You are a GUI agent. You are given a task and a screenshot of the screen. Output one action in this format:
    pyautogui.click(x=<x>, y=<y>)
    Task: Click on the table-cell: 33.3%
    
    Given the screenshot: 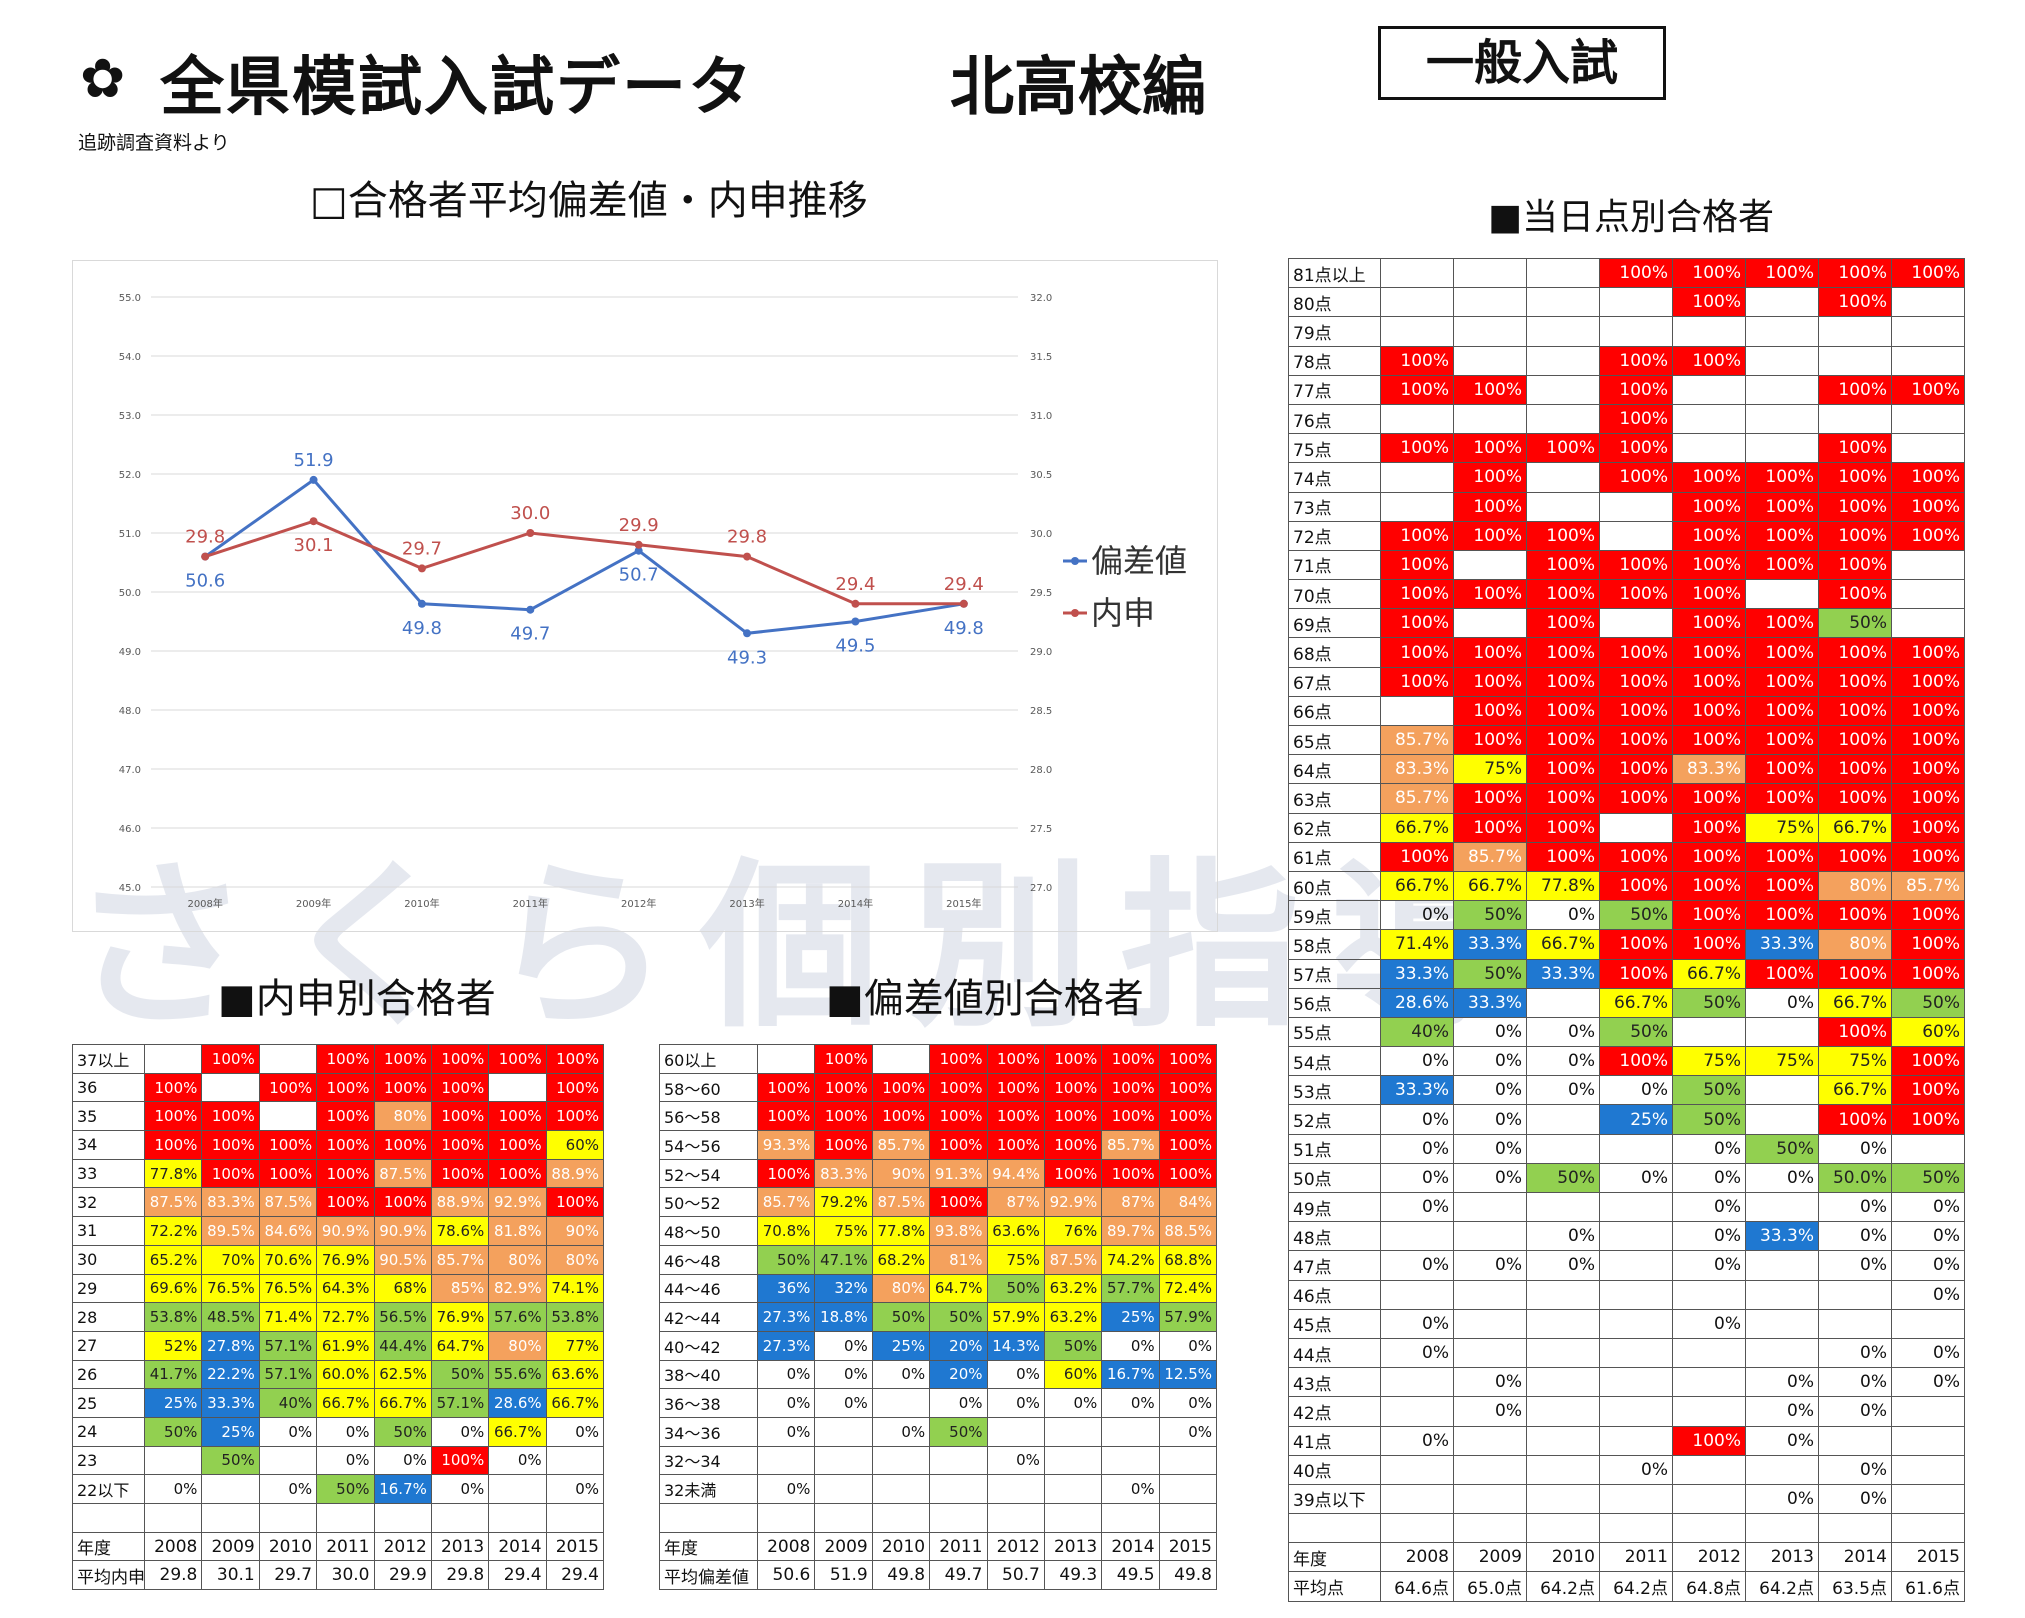 What is the action you would take?
    pyautogui.click(x=1490, y=944)
    